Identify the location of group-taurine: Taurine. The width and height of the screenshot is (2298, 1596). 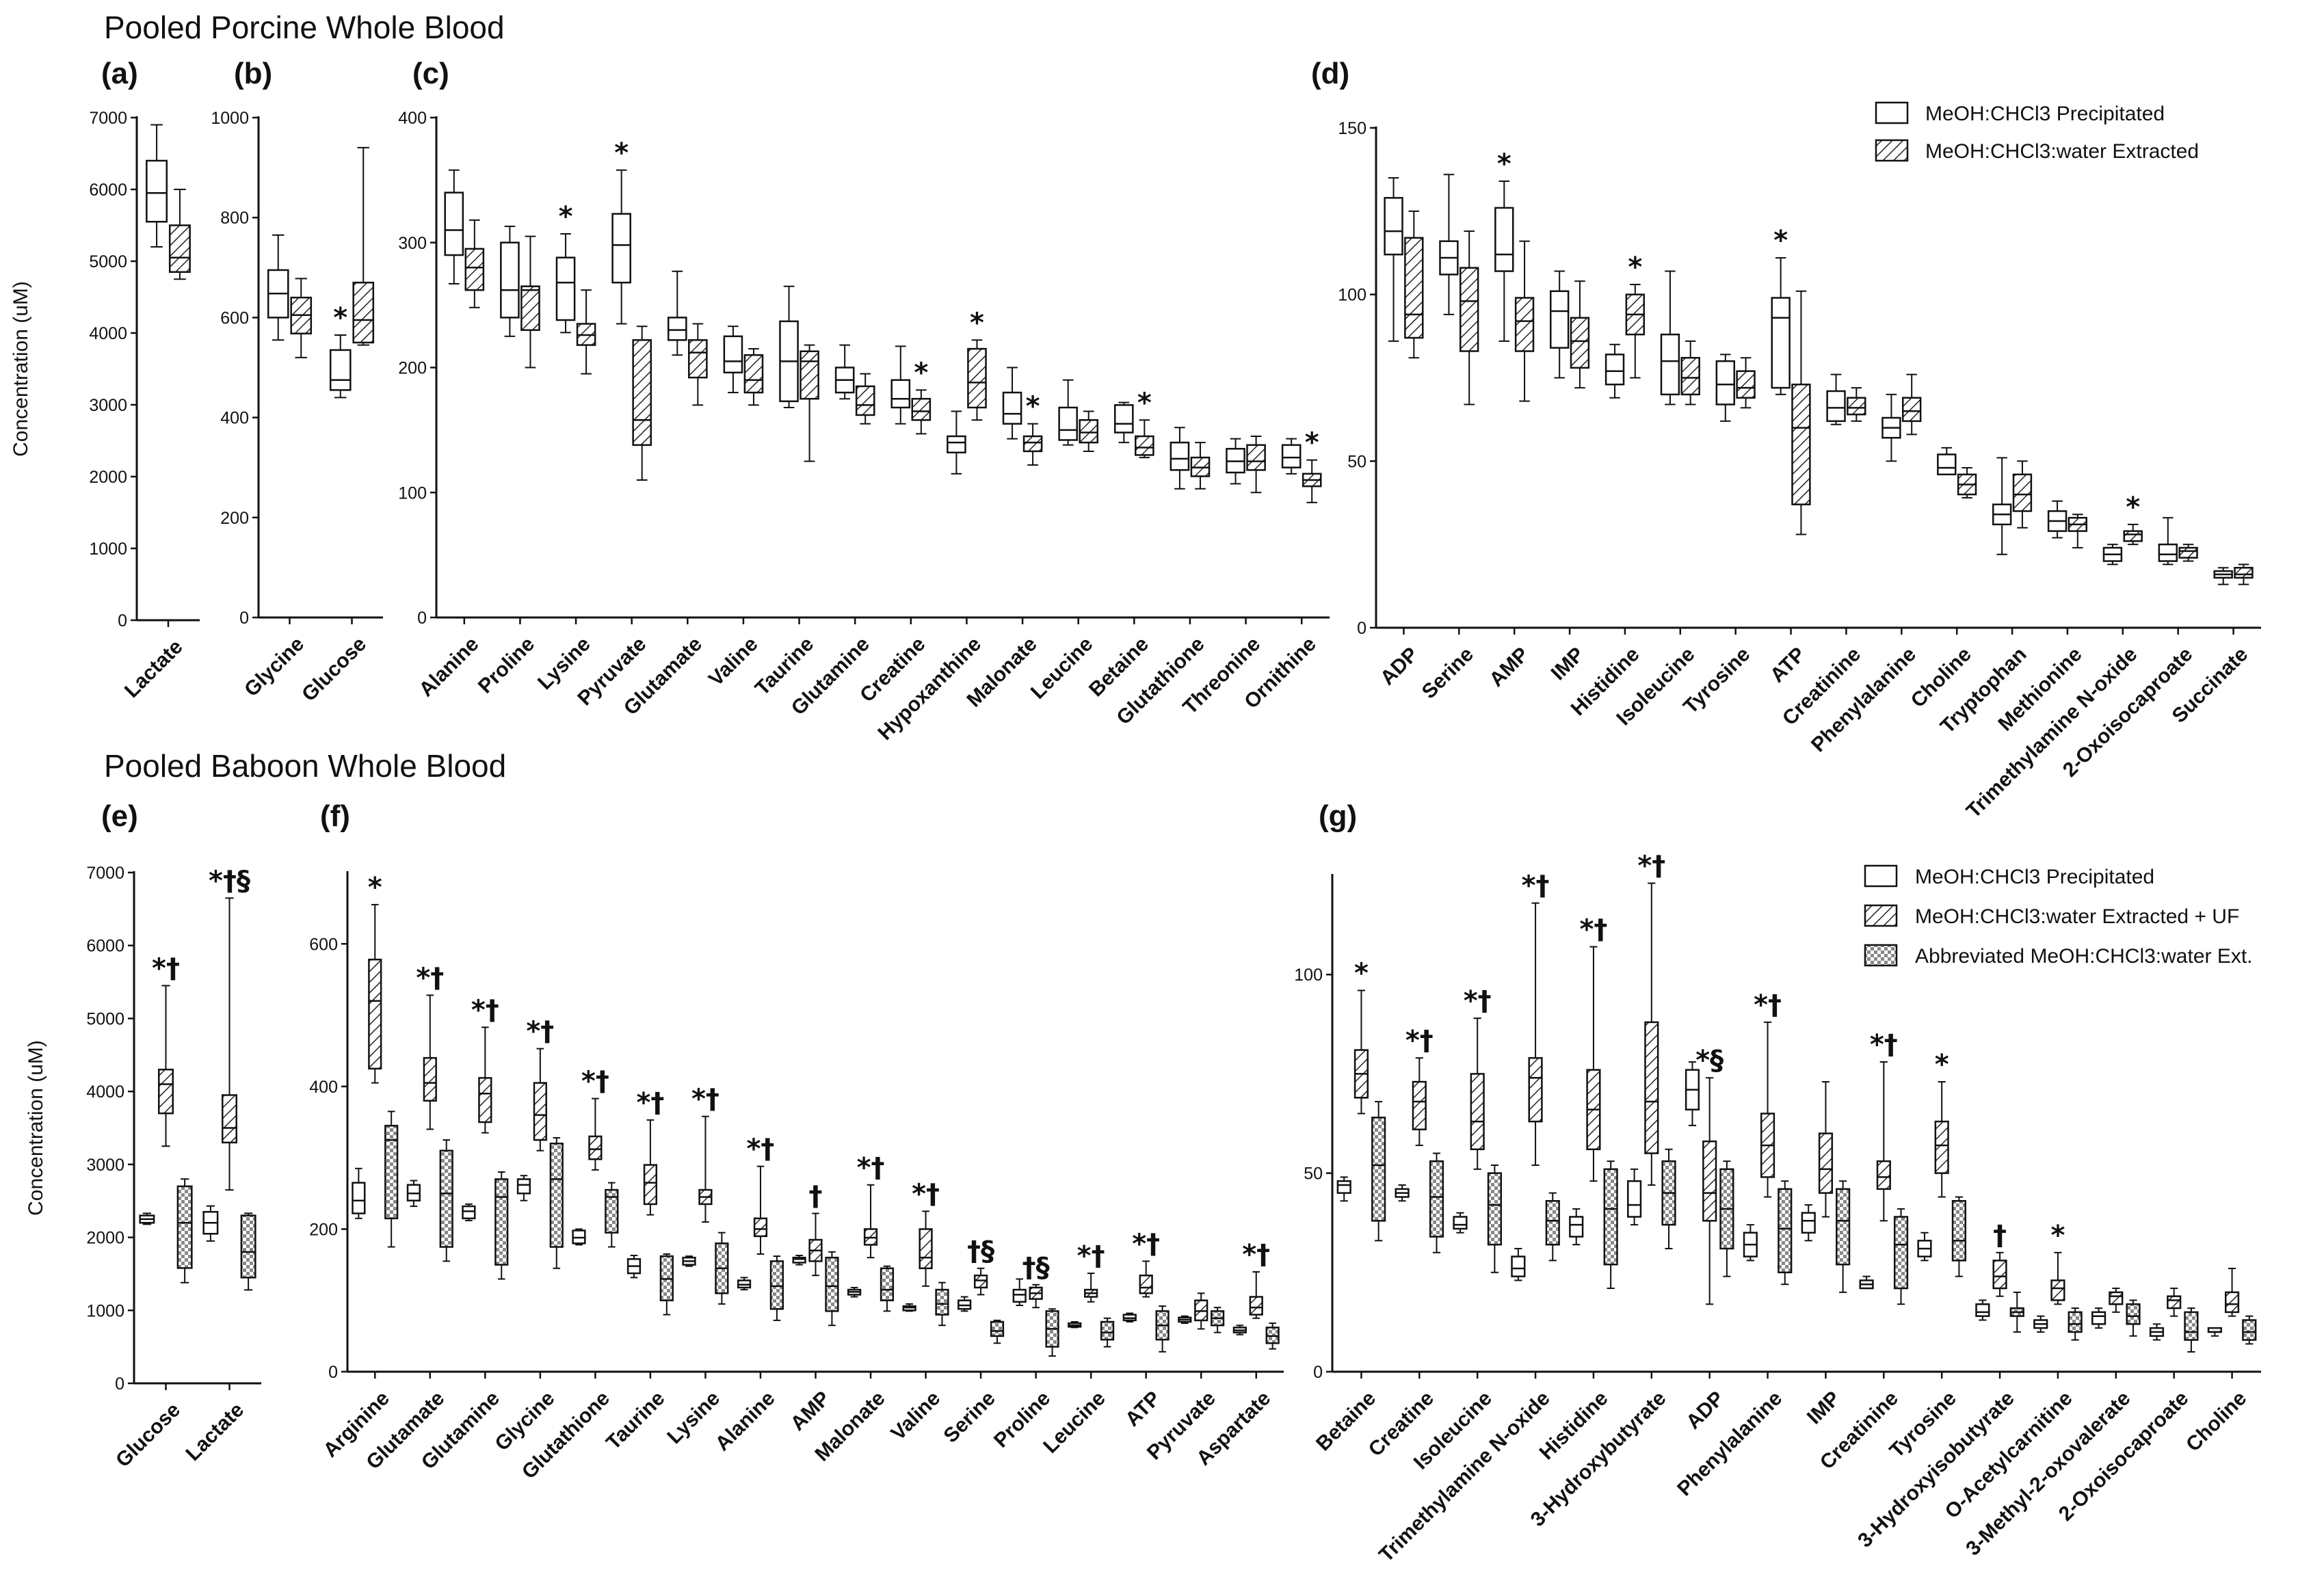
(785, 492).